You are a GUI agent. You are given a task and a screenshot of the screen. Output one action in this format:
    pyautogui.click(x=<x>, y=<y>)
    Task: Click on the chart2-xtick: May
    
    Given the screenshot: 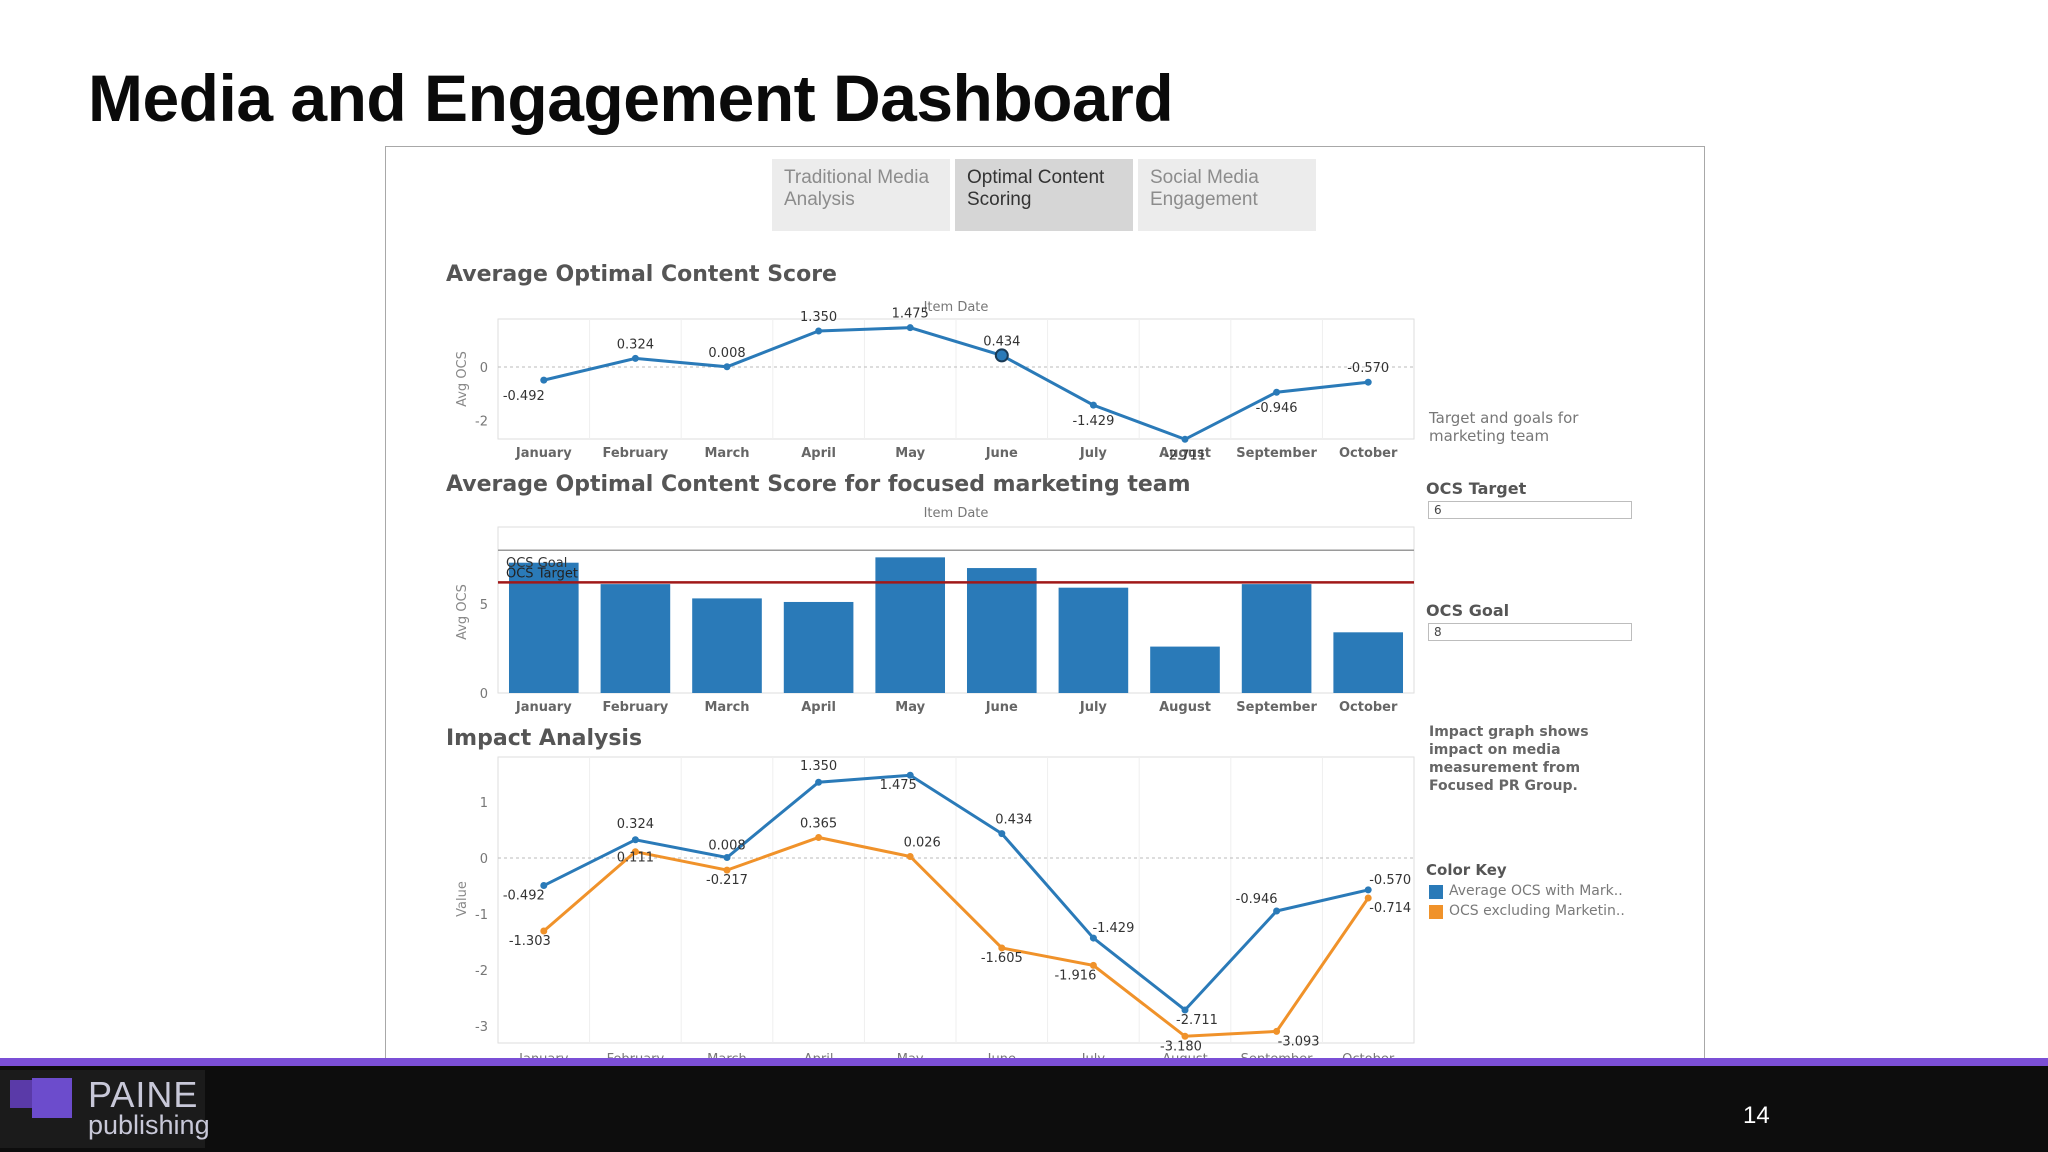 What is the action you would take?
    pyautogui.click(x=910, y=707)
    